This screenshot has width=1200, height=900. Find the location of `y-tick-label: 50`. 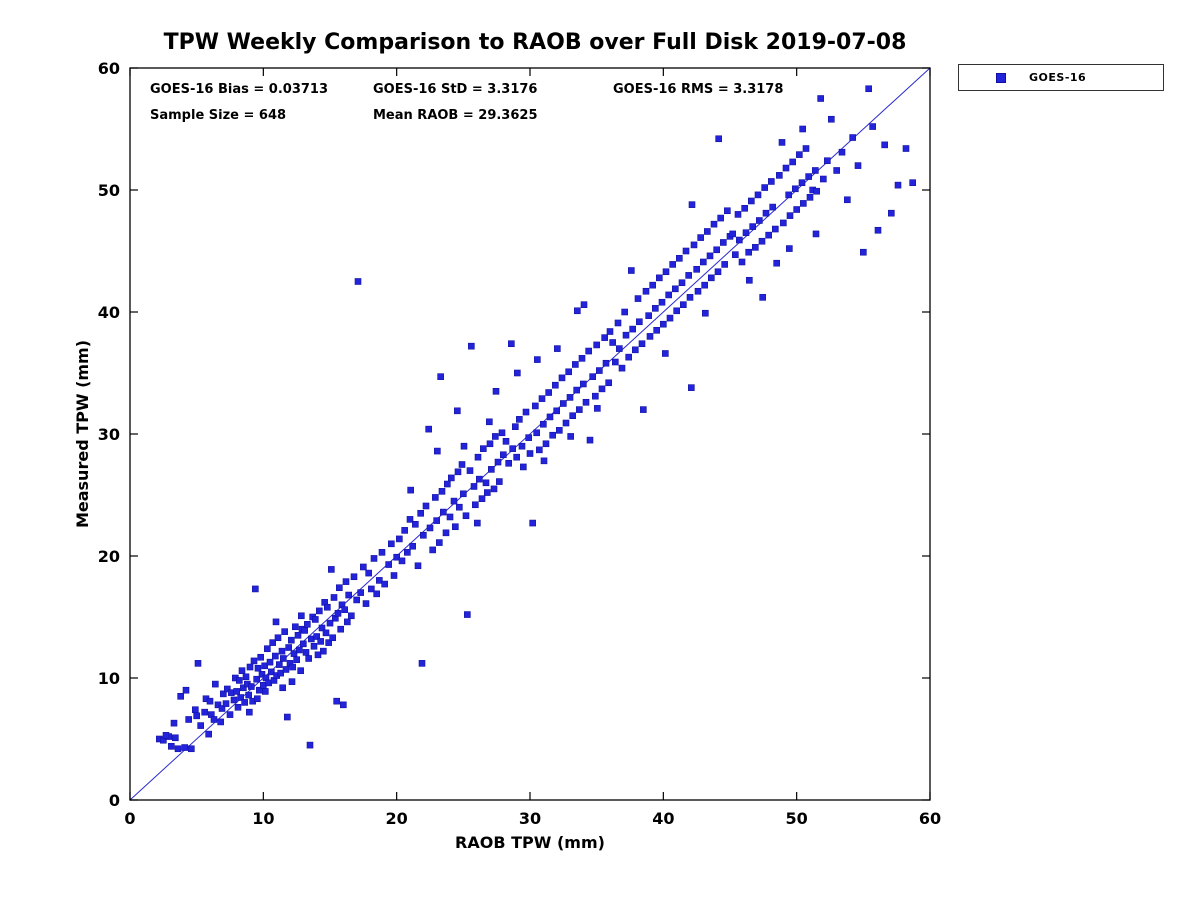

y-tick-label: 50 is located at coordinates (109, 190).